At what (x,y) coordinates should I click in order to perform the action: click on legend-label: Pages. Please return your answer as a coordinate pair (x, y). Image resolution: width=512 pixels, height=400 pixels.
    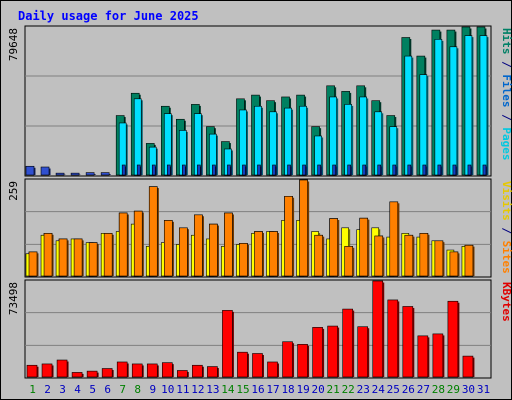
    Looking at the image, I should click on (506, 143).